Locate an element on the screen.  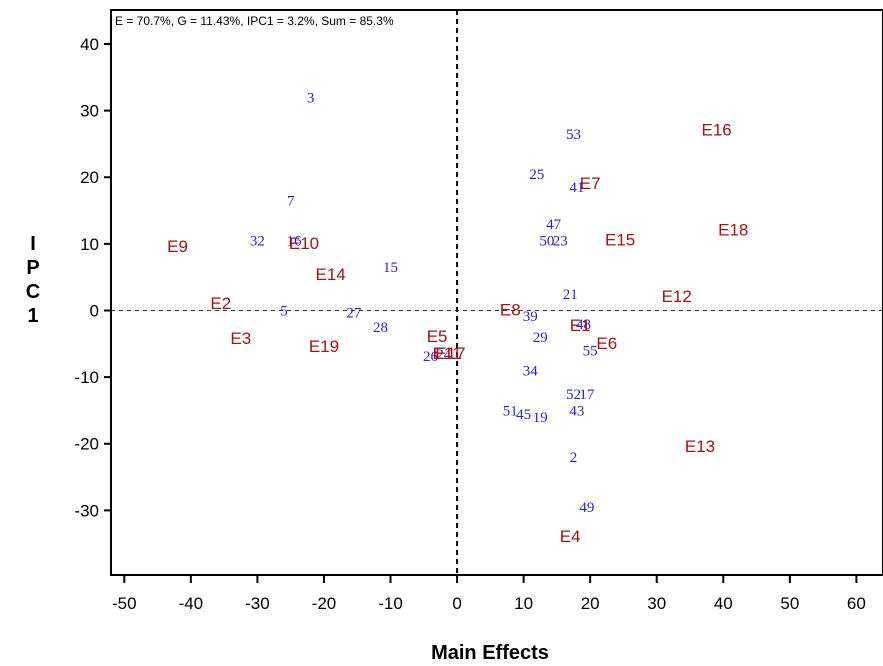
environment-label: E14 is located at coordinates (330, 274).